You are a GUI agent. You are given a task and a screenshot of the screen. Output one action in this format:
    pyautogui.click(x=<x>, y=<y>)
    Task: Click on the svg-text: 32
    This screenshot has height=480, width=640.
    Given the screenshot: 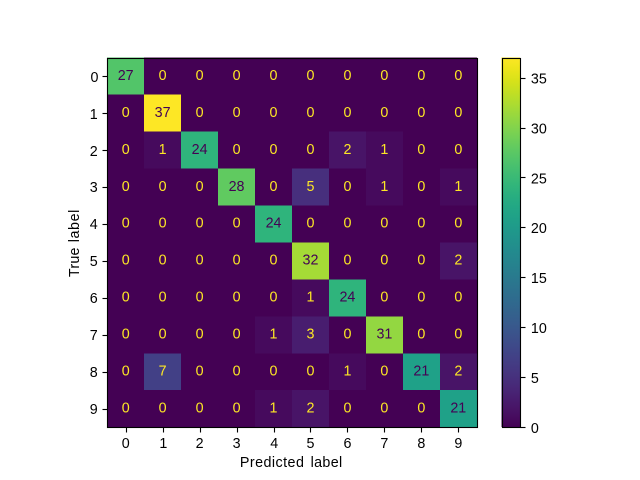 What is the action you would take?
    pyautogui.click(x=311, y=261)
    